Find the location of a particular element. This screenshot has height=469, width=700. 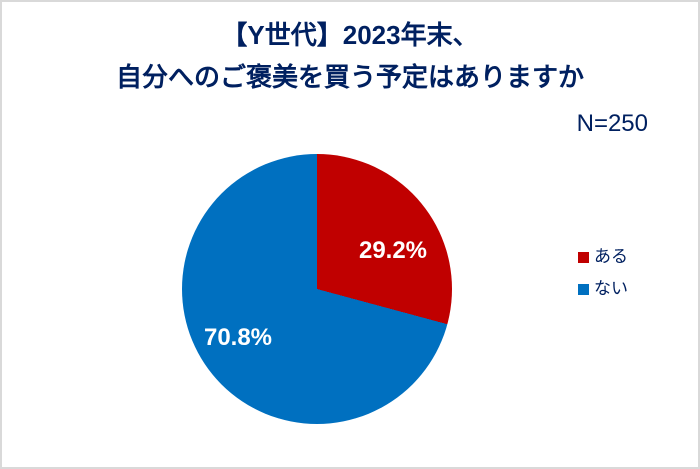

sample-size-label: N=250 is located at coordinates (612, 123).